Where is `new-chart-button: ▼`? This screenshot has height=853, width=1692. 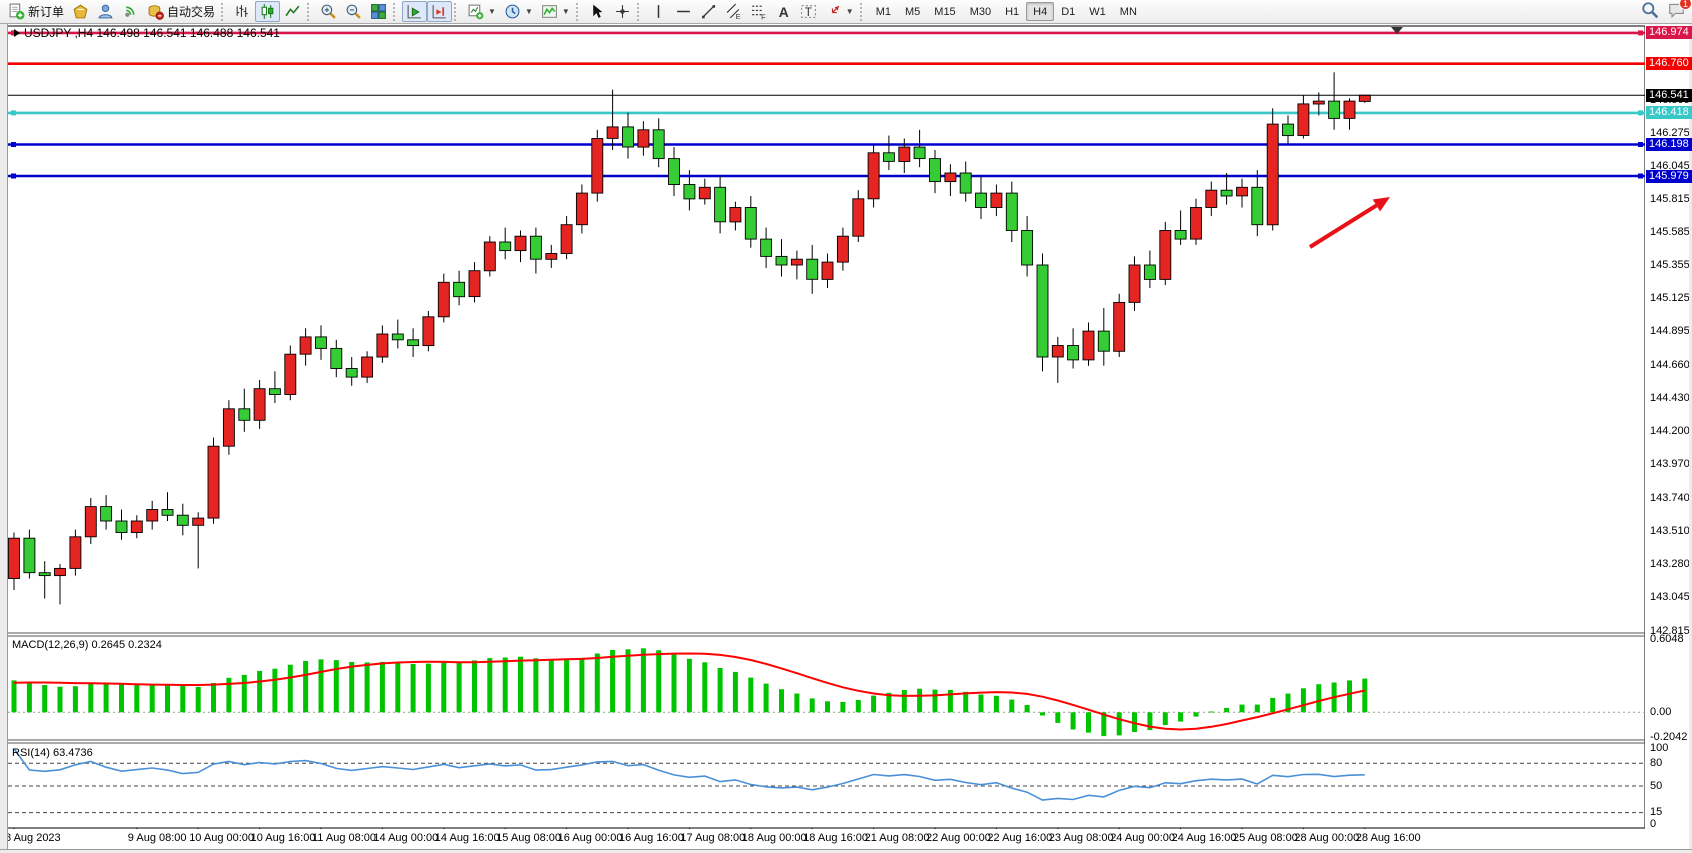 new-chart-button: ▼ is located at coordinates (481, 11).